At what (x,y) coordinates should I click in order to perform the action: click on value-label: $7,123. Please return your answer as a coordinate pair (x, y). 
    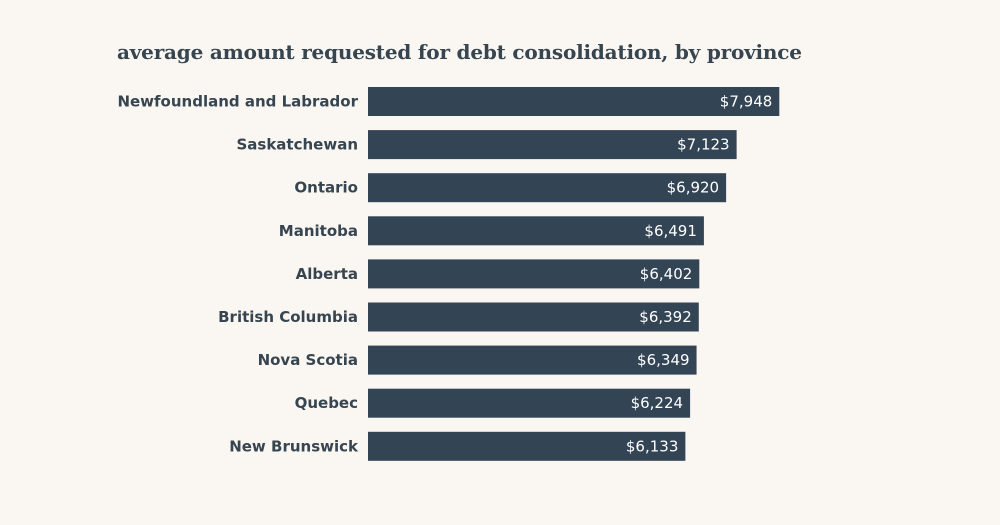
    Looking at the image, I should click on (703, 145).